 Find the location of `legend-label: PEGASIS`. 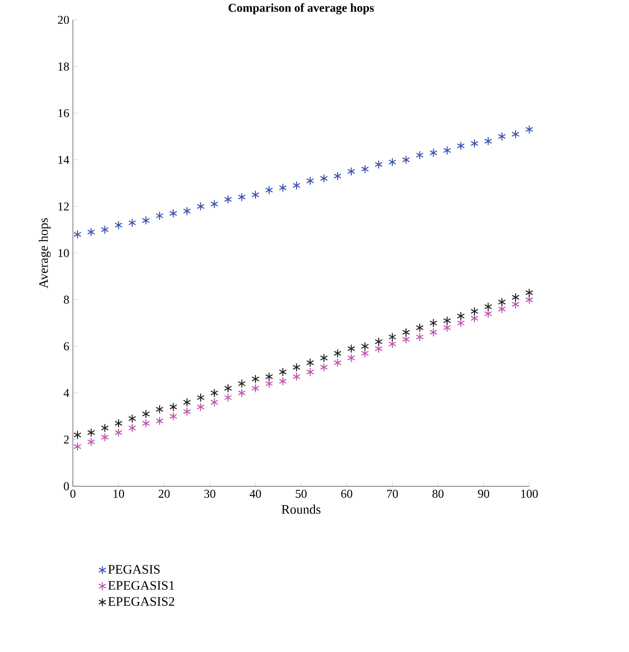

legend-label: PEGASIS is located at coordinates (134, 569).